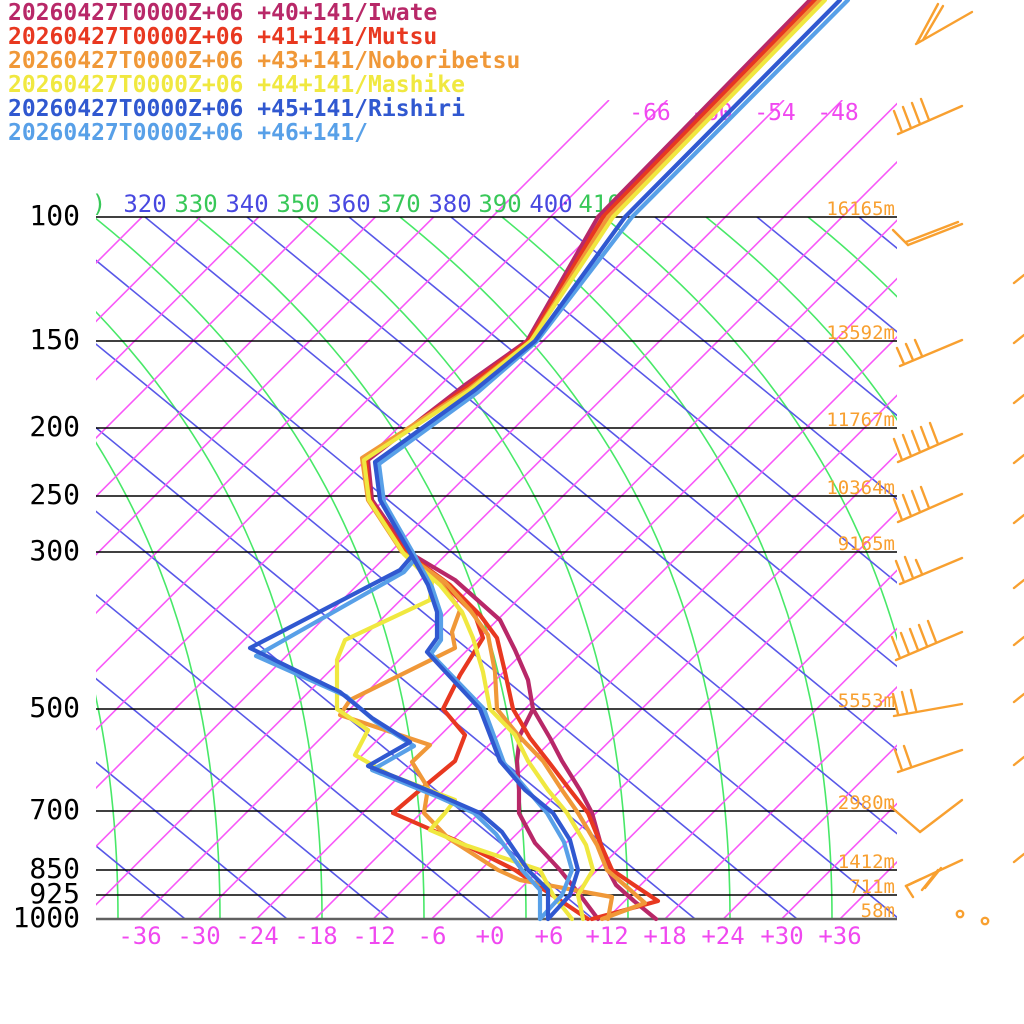 This screenshot has width=1024, height=1024. Describe the element at coordinates (872, 887) in the screenshot. I see `altitude-label-711m: 711m` at that location.